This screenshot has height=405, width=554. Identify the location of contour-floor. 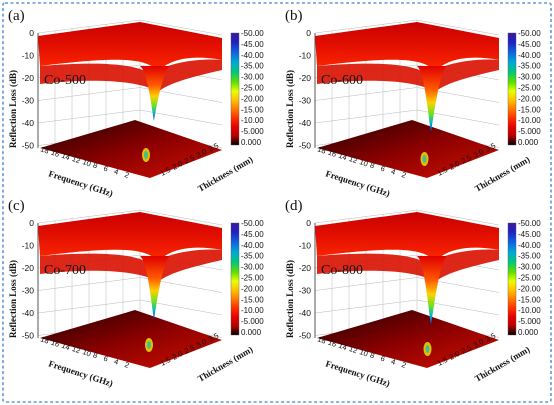
(131, 149).